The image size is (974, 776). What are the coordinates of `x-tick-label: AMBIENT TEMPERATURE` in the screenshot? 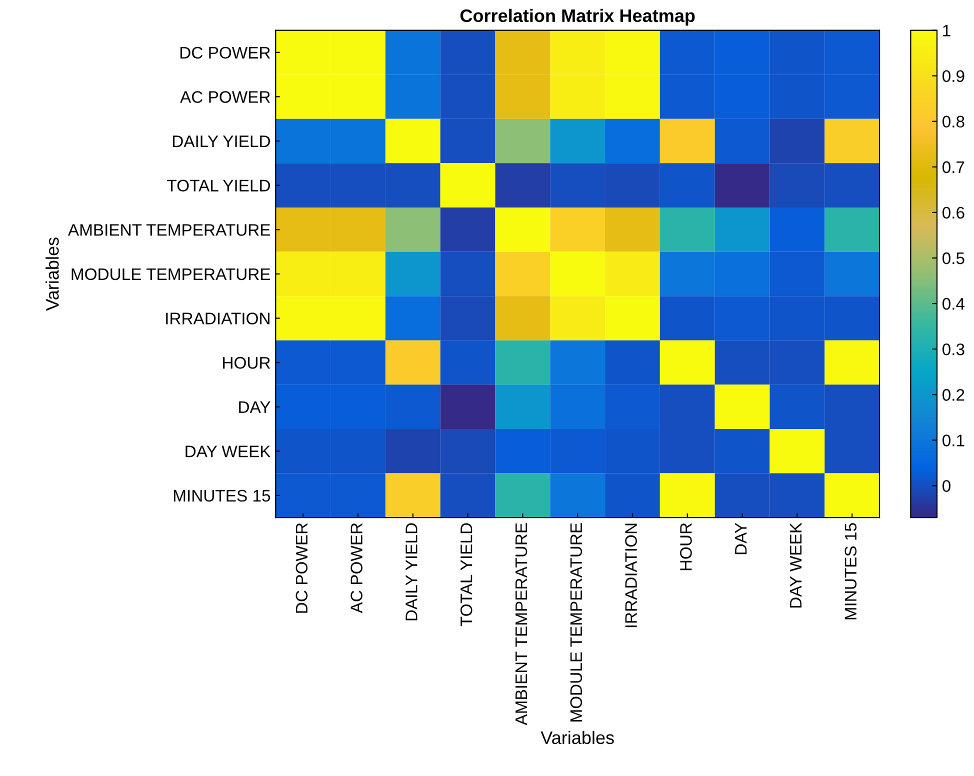 It's located at (522, 624).